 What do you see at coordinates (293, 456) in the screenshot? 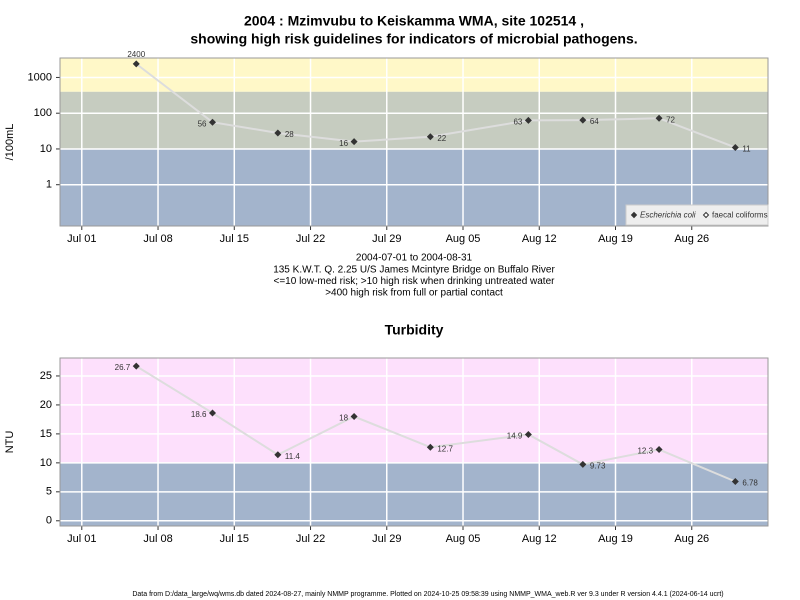
I see `data-label: 11.4` at bounding box center [293, 456].